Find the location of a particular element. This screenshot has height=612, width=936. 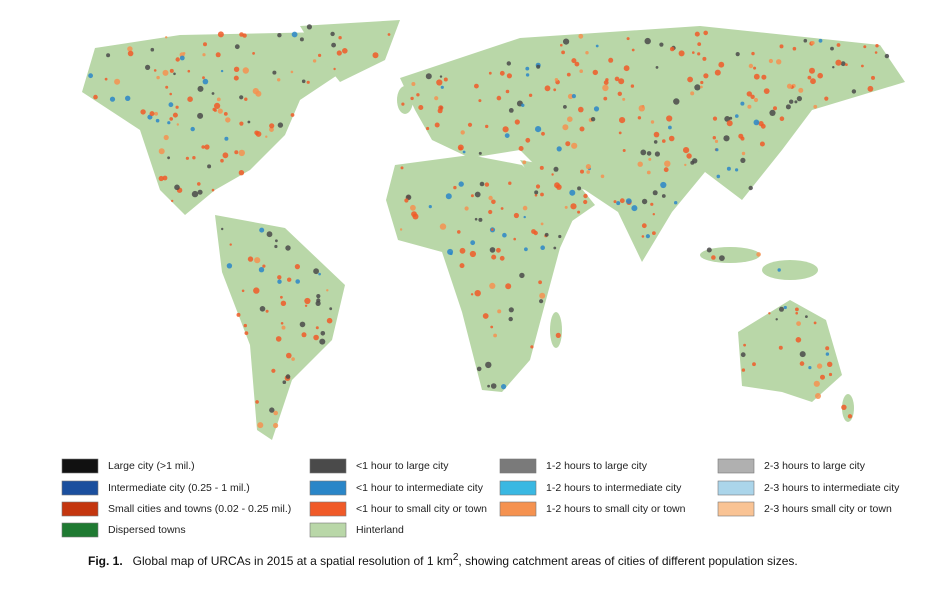

legend-swatch is located at coordinates (328, 466).